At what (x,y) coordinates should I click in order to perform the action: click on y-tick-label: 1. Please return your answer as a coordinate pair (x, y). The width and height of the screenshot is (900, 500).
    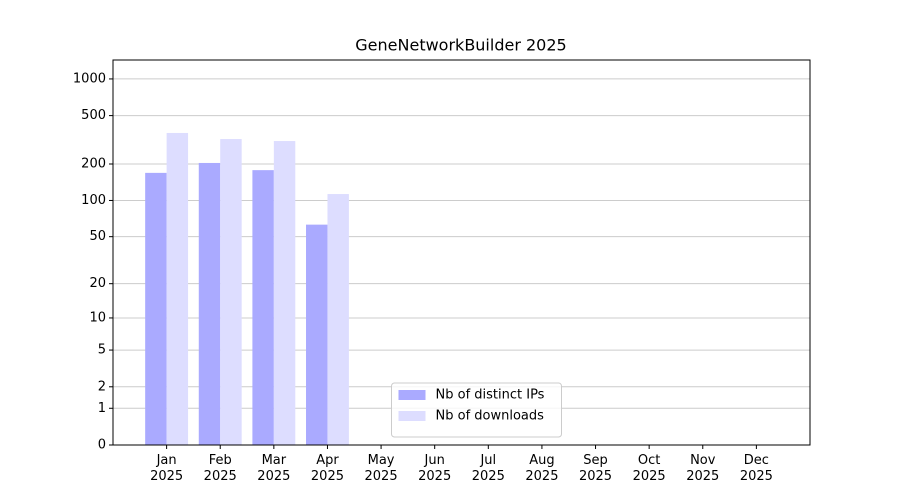
    Looking at the image, I should click on (102, 408).